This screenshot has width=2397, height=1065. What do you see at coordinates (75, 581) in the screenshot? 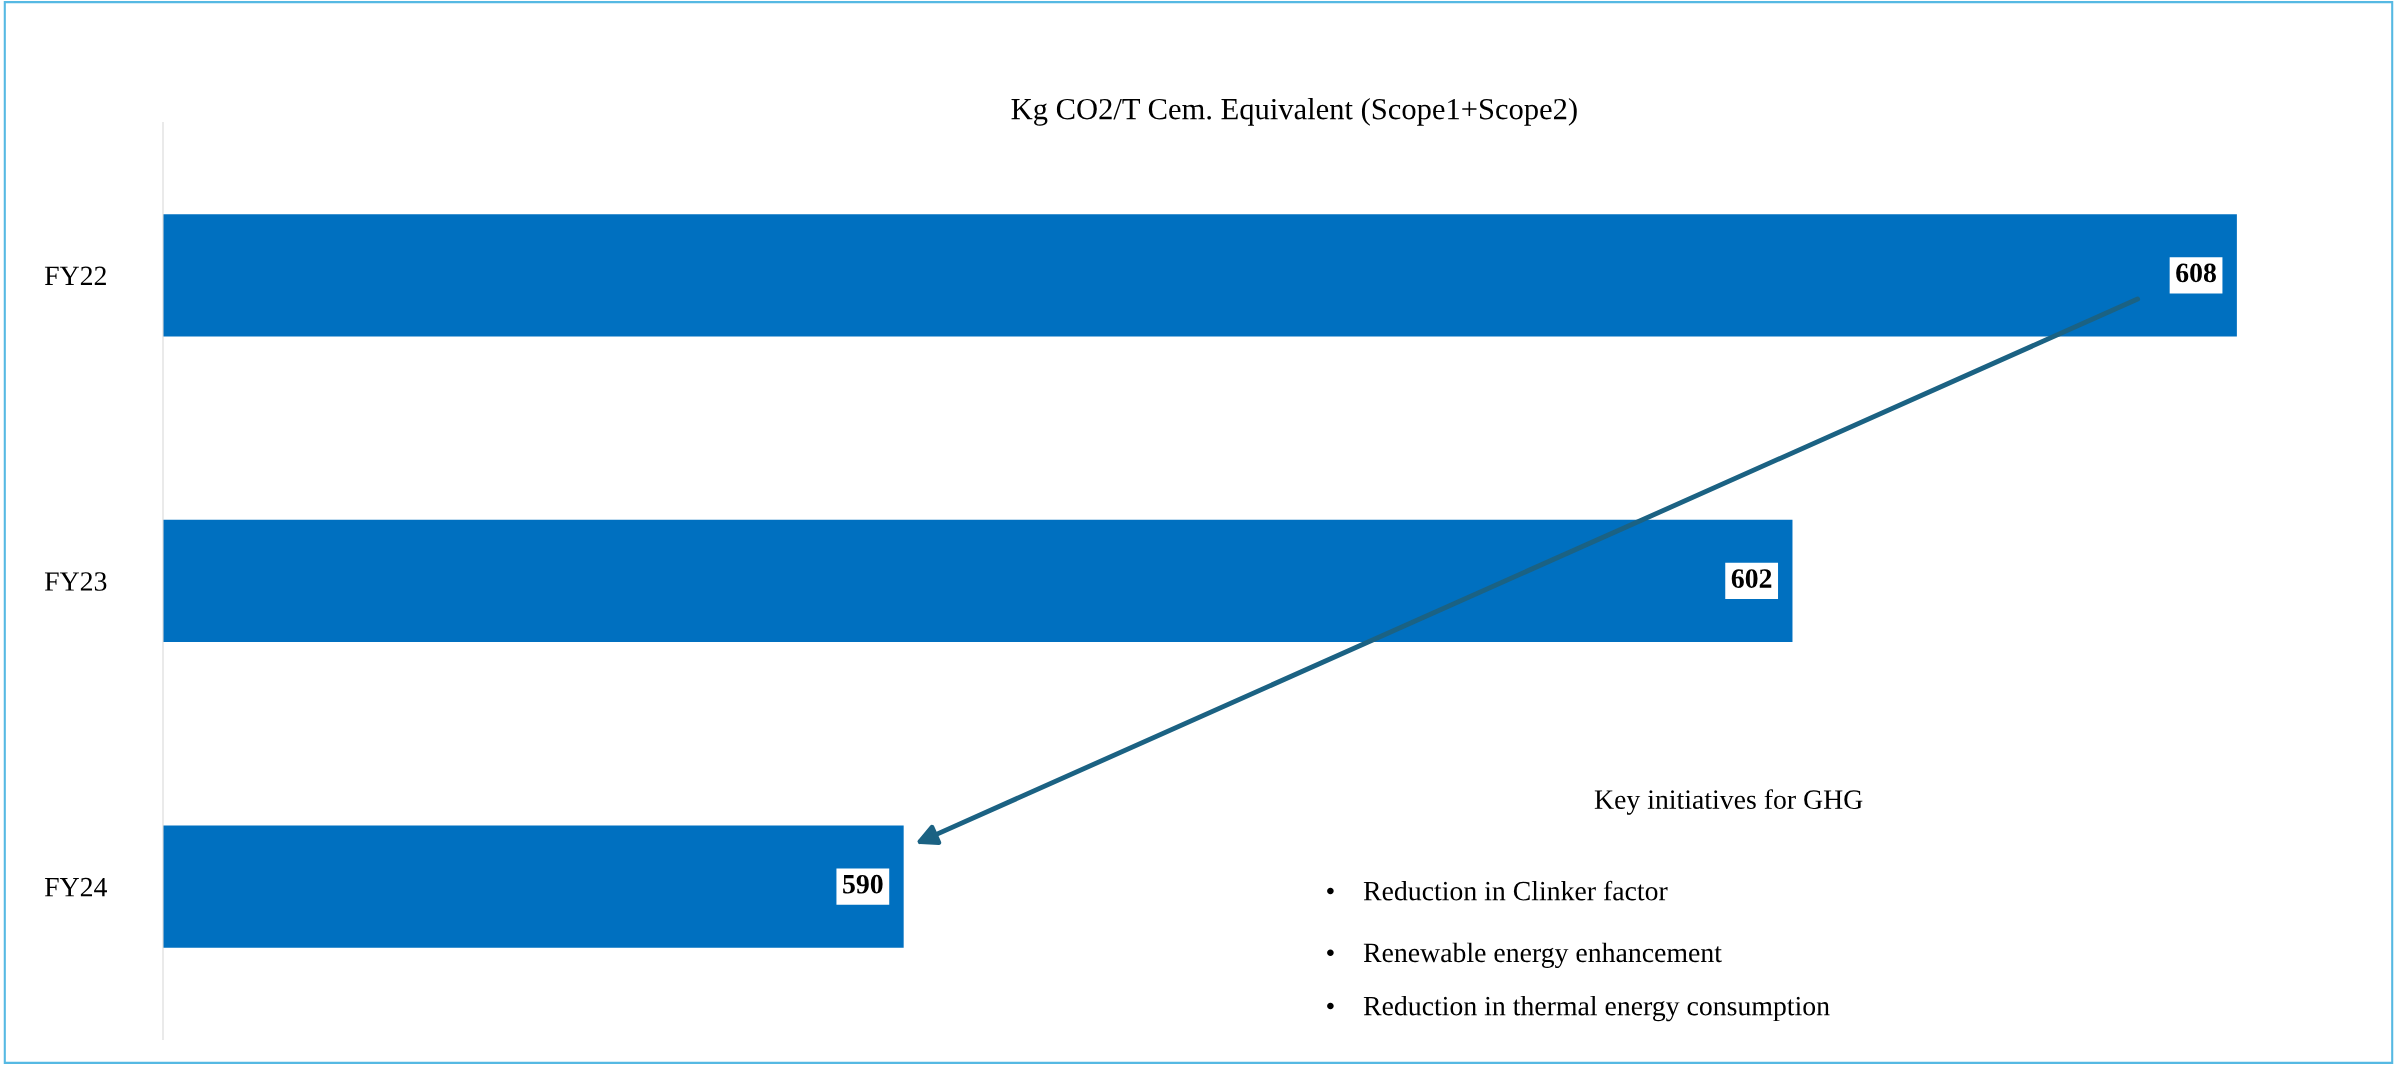
I see `y-tick-label: FY23` at bounding box center [75, 581].